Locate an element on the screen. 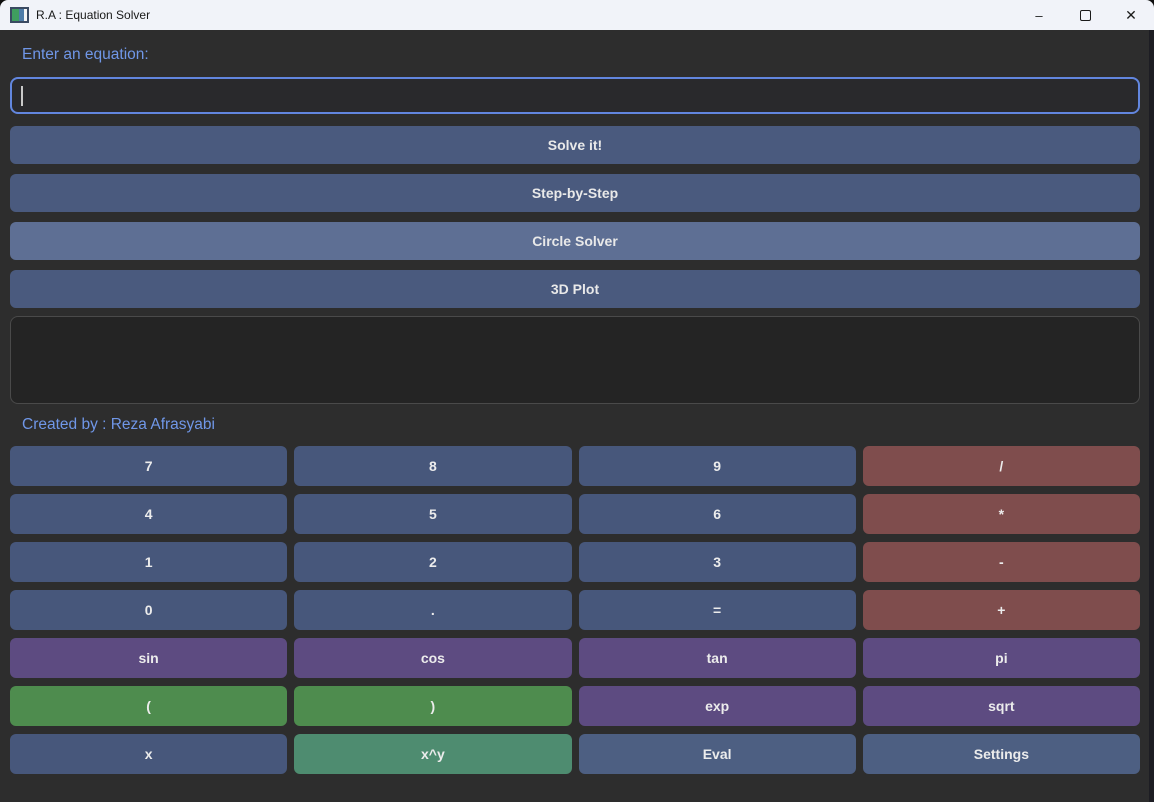  key-equals: = is located at coordinates (717, 610).